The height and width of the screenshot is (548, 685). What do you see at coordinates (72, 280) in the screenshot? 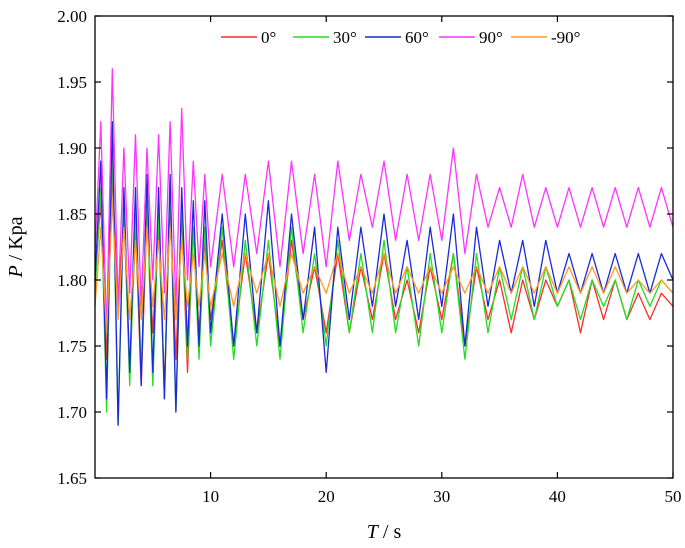
I see `y-tick-label: 1.80` at bounding box center [72, 280].